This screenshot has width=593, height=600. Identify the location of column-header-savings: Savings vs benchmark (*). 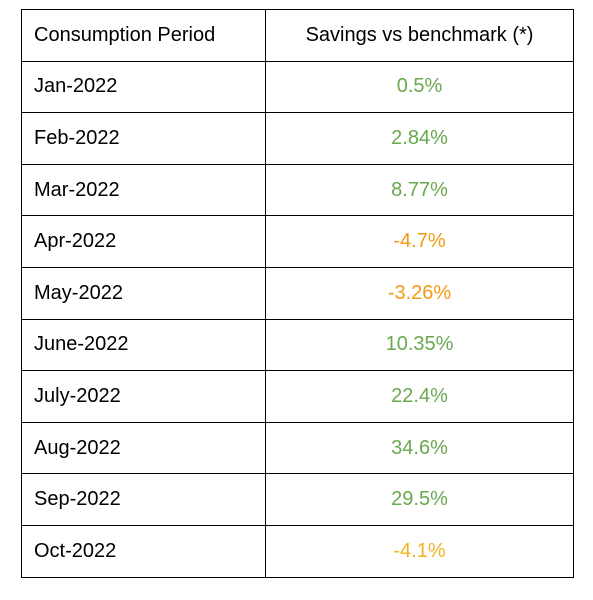
(419, 35).